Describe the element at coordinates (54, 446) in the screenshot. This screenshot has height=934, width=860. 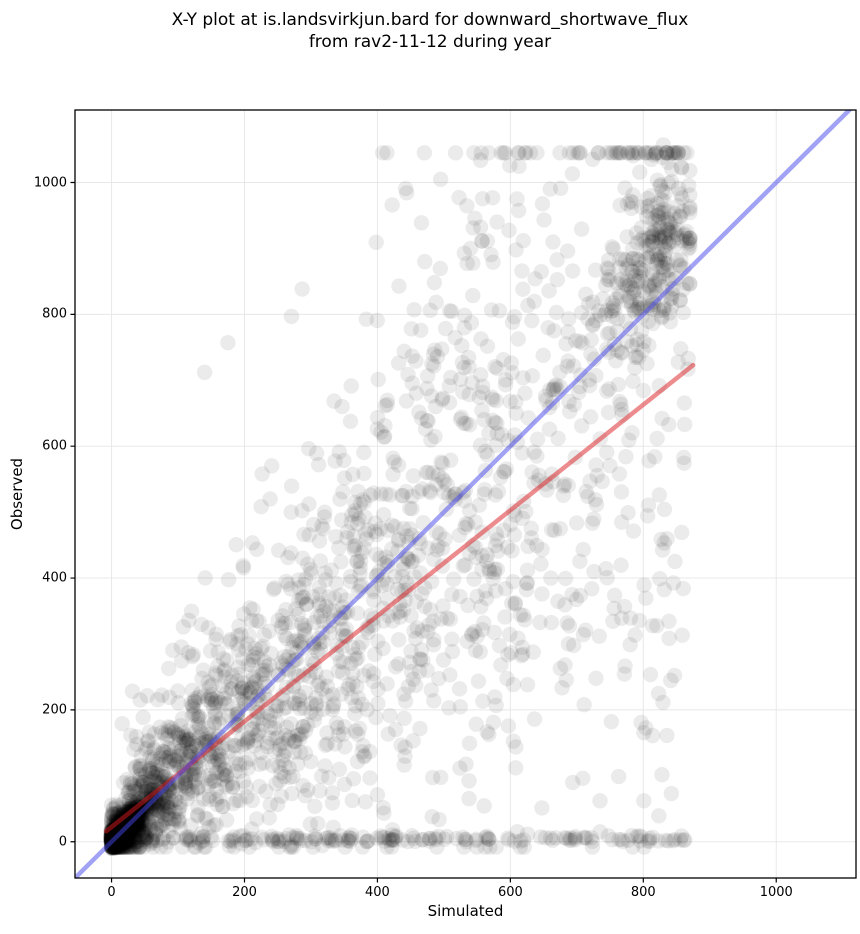
I see `y-tick-label-600: 600` at that location.